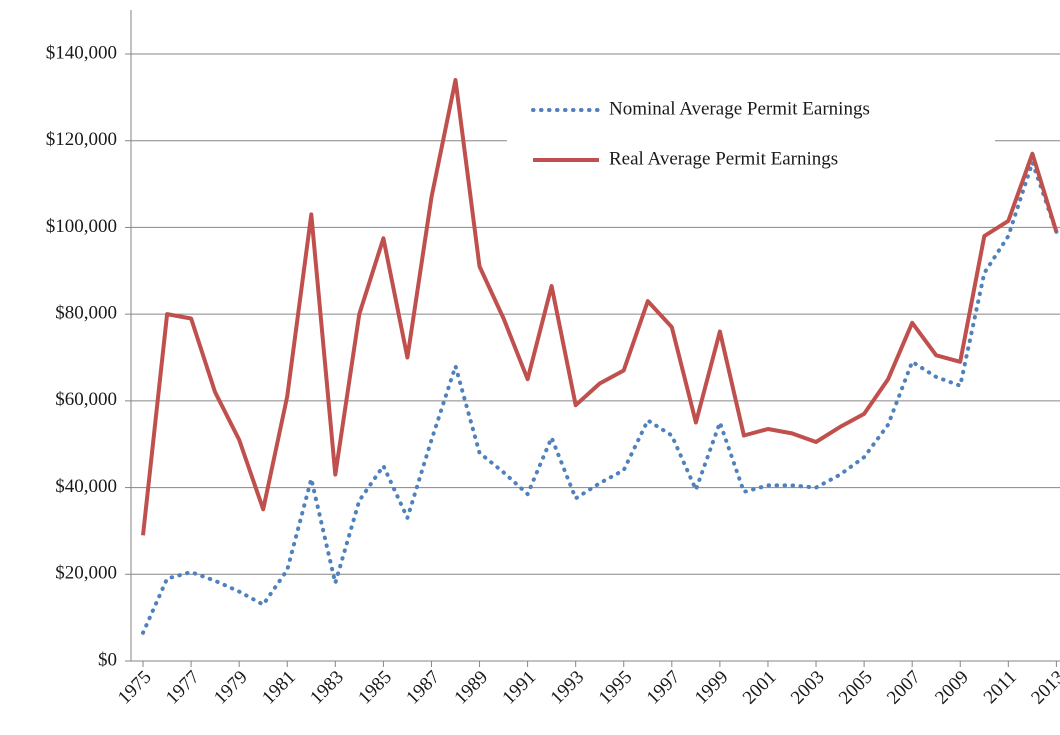 The height and width of the screenshot is (735, 1060). Describe the element at coordinates (423, 688) in the screenshot. I see `x-tick-label: 1987` at that location.